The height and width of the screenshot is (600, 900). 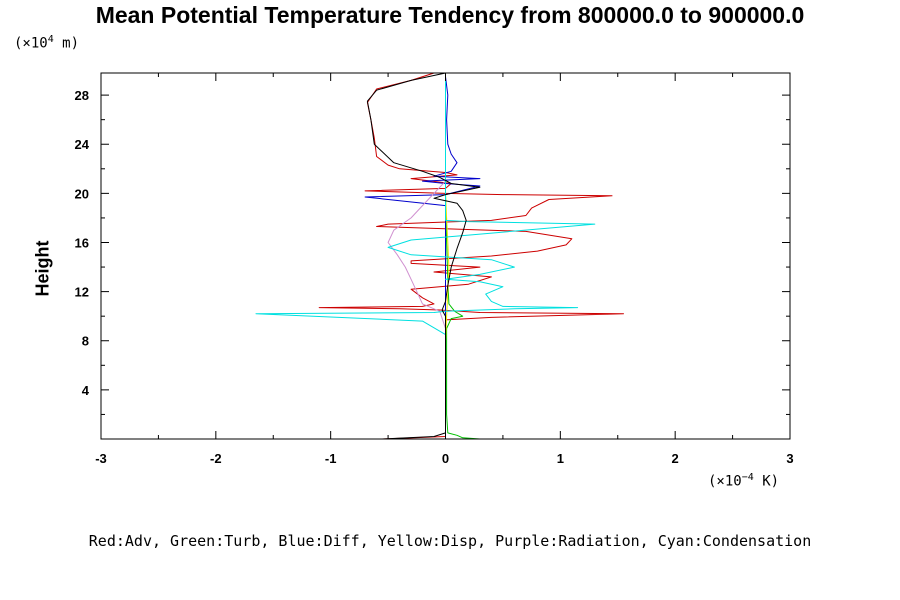 What do you see at coordinates (82, 193) in the screenshot?
I see `y-tick-label: 20` at bounding box center [82, 193].